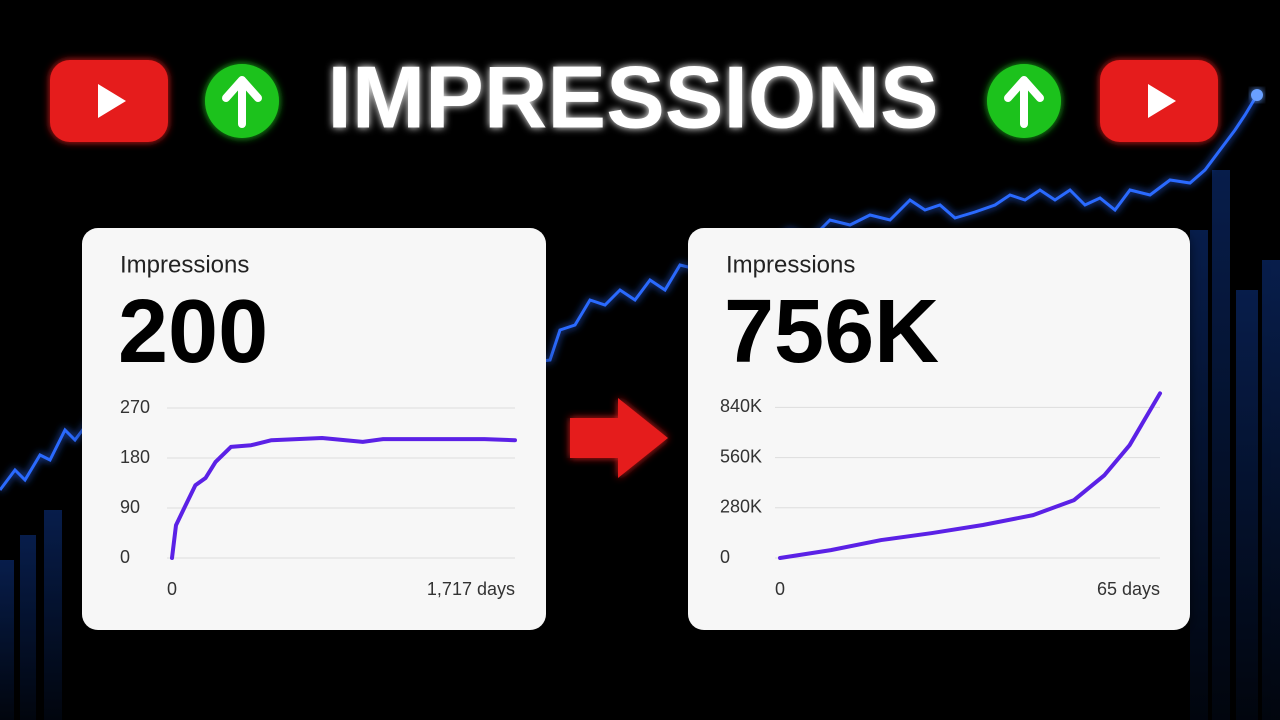  I want to click on y-tick-label: 560K, so click(741, 456).